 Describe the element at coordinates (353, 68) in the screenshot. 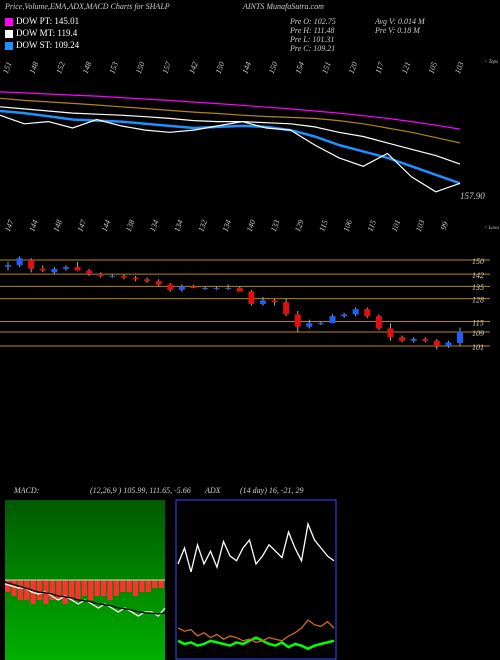

I see `top-label: 120` at that location.